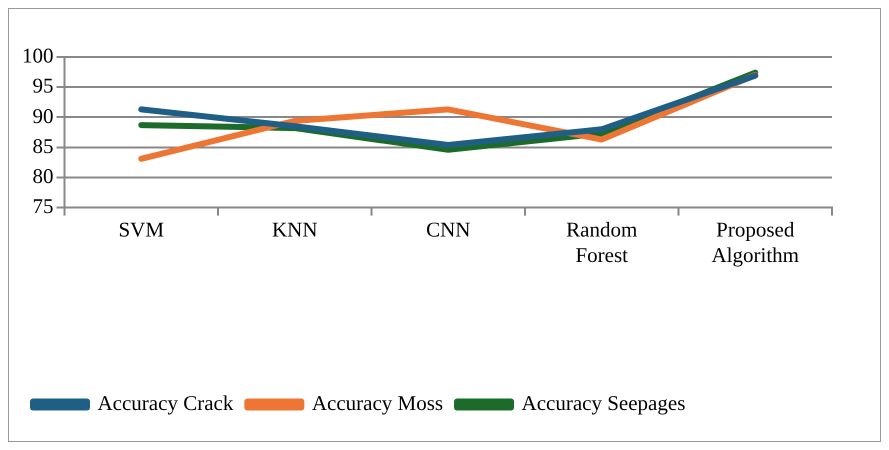  What do you see at coordinates (43, 116) in the screenshot?
I see `y-tick-label: 90` at bounding box center [43, 116].